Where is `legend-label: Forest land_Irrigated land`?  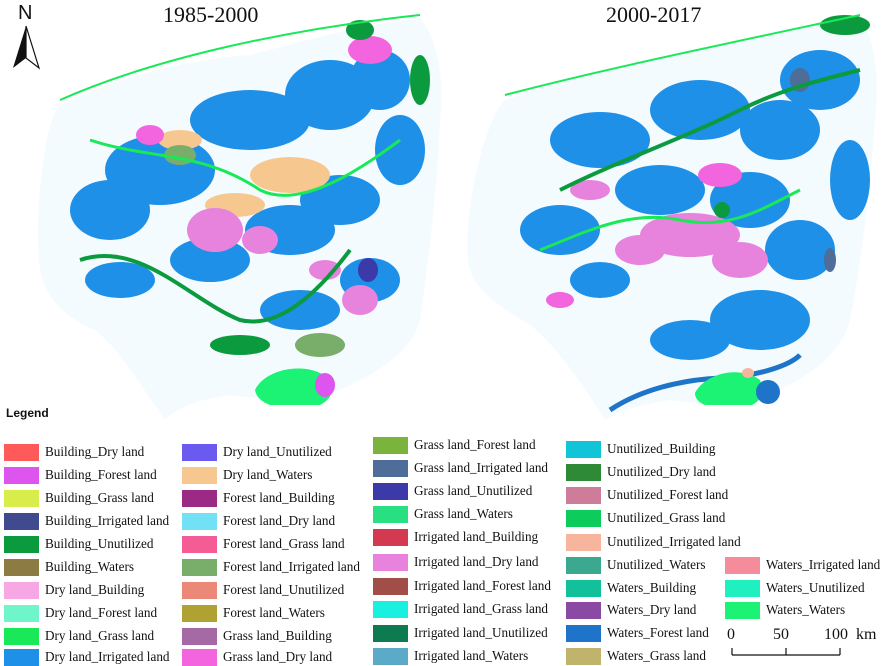
legend-label: Forest land_Irrigated land is located at coordinates (291, 566).